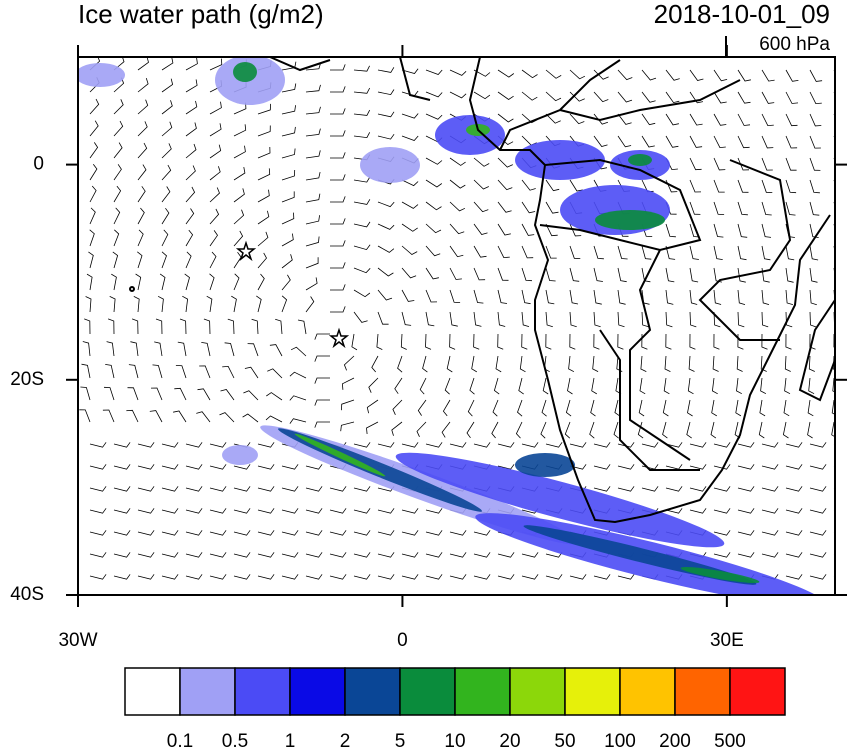  I want to click on colorbar-label: 200, so click(675, 740).